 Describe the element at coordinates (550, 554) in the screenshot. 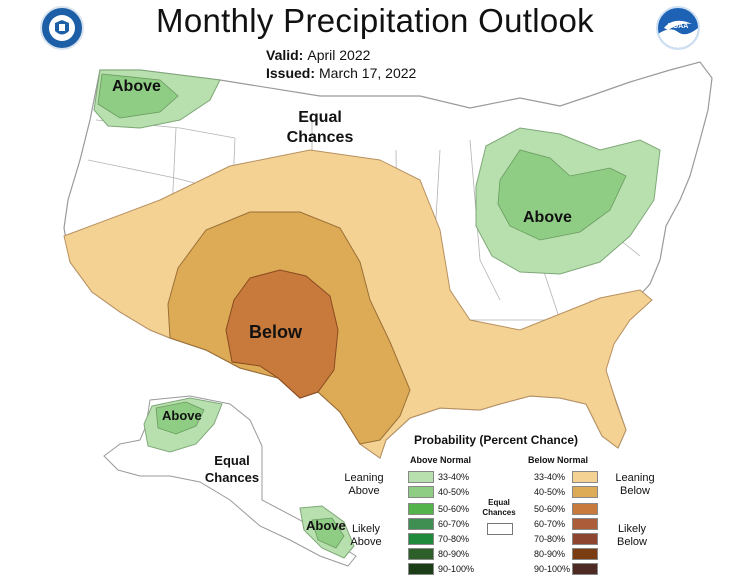

I see `legend-below-range-80-90: 80-90%` at that location.